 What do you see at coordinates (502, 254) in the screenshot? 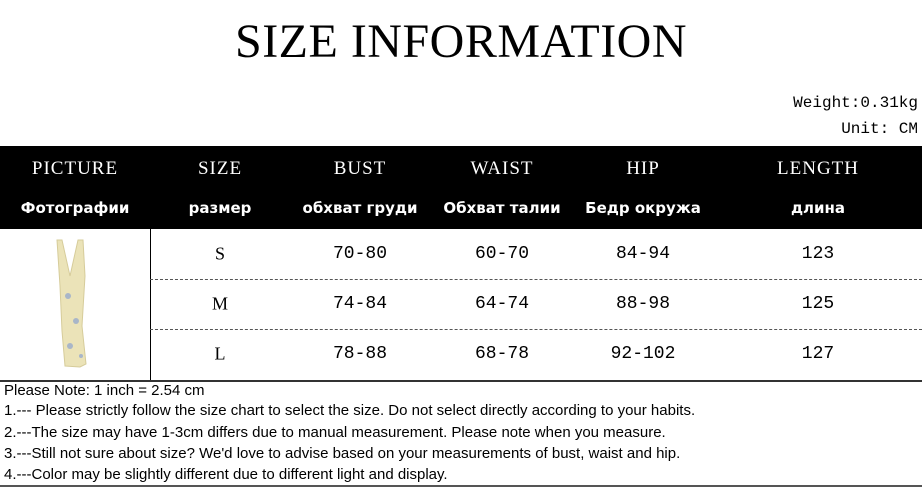
I see `cell-waist: 60-70` at bounding box center [502, 254].